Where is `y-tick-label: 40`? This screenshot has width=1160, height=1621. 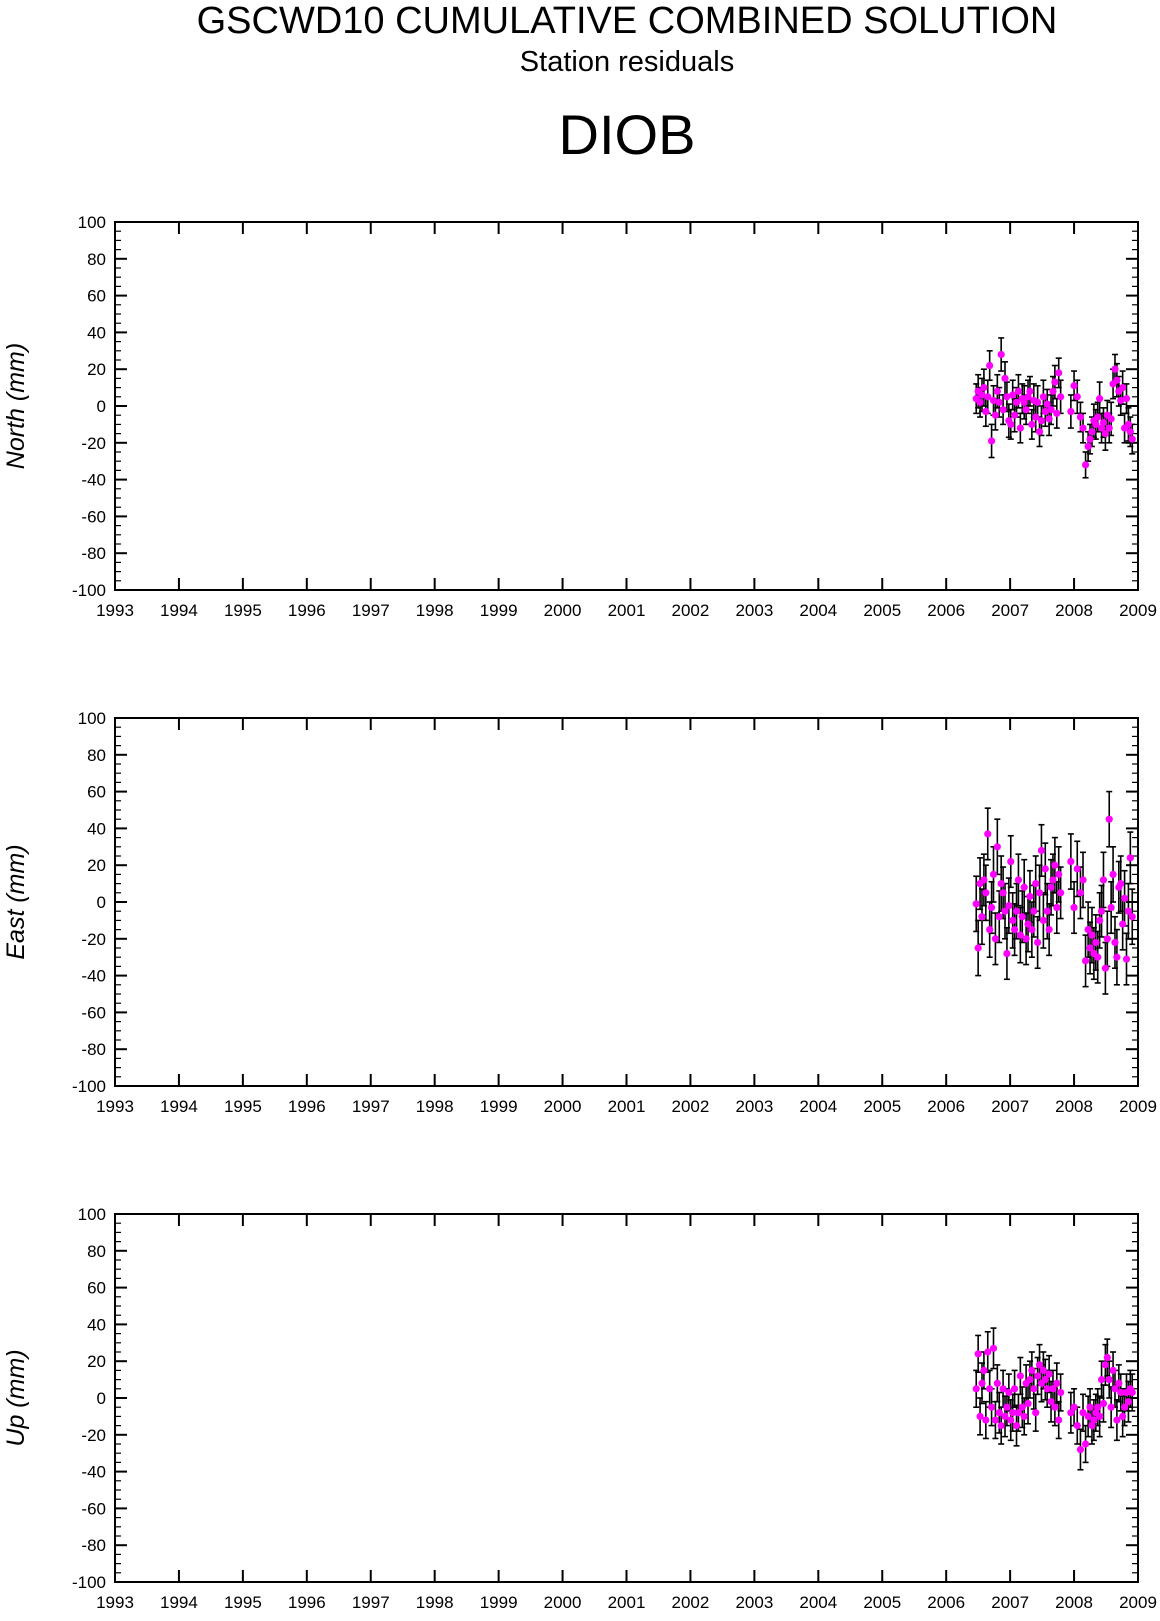 y-tick-label: 40 is located at coordinates (96, 1324).